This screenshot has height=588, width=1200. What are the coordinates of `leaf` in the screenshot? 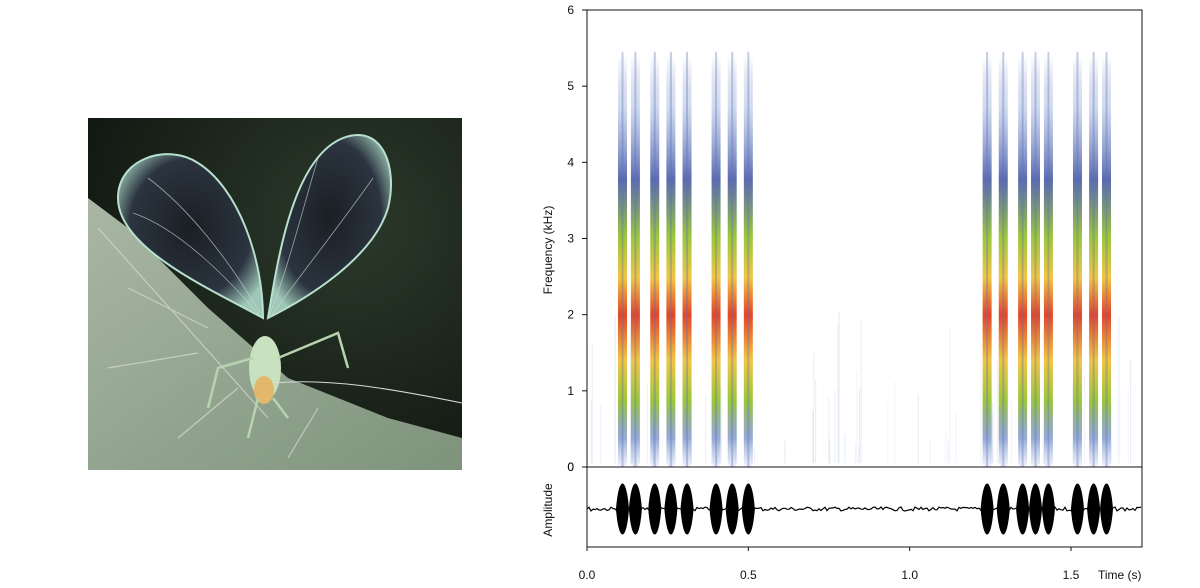 It's located at (275, 334).